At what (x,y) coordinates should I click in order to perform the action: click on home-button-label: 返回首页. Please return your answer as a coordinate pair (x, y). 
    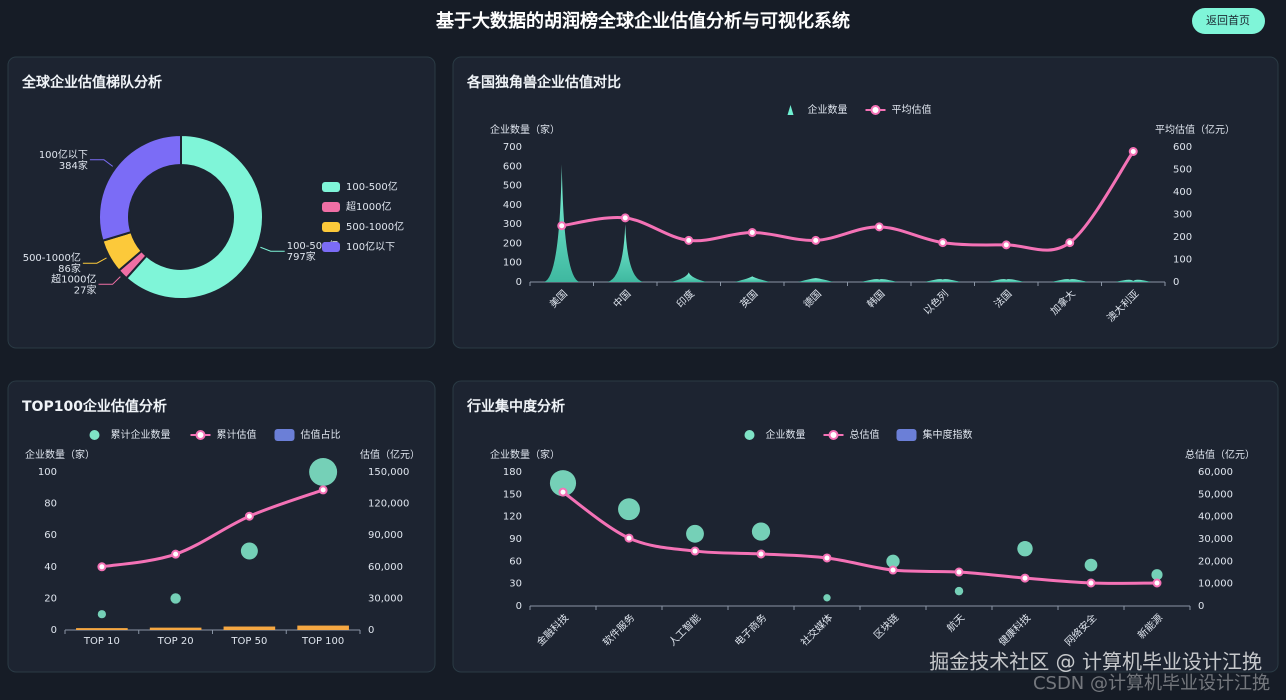
    Looking at the image, I should click on (1228, 20).